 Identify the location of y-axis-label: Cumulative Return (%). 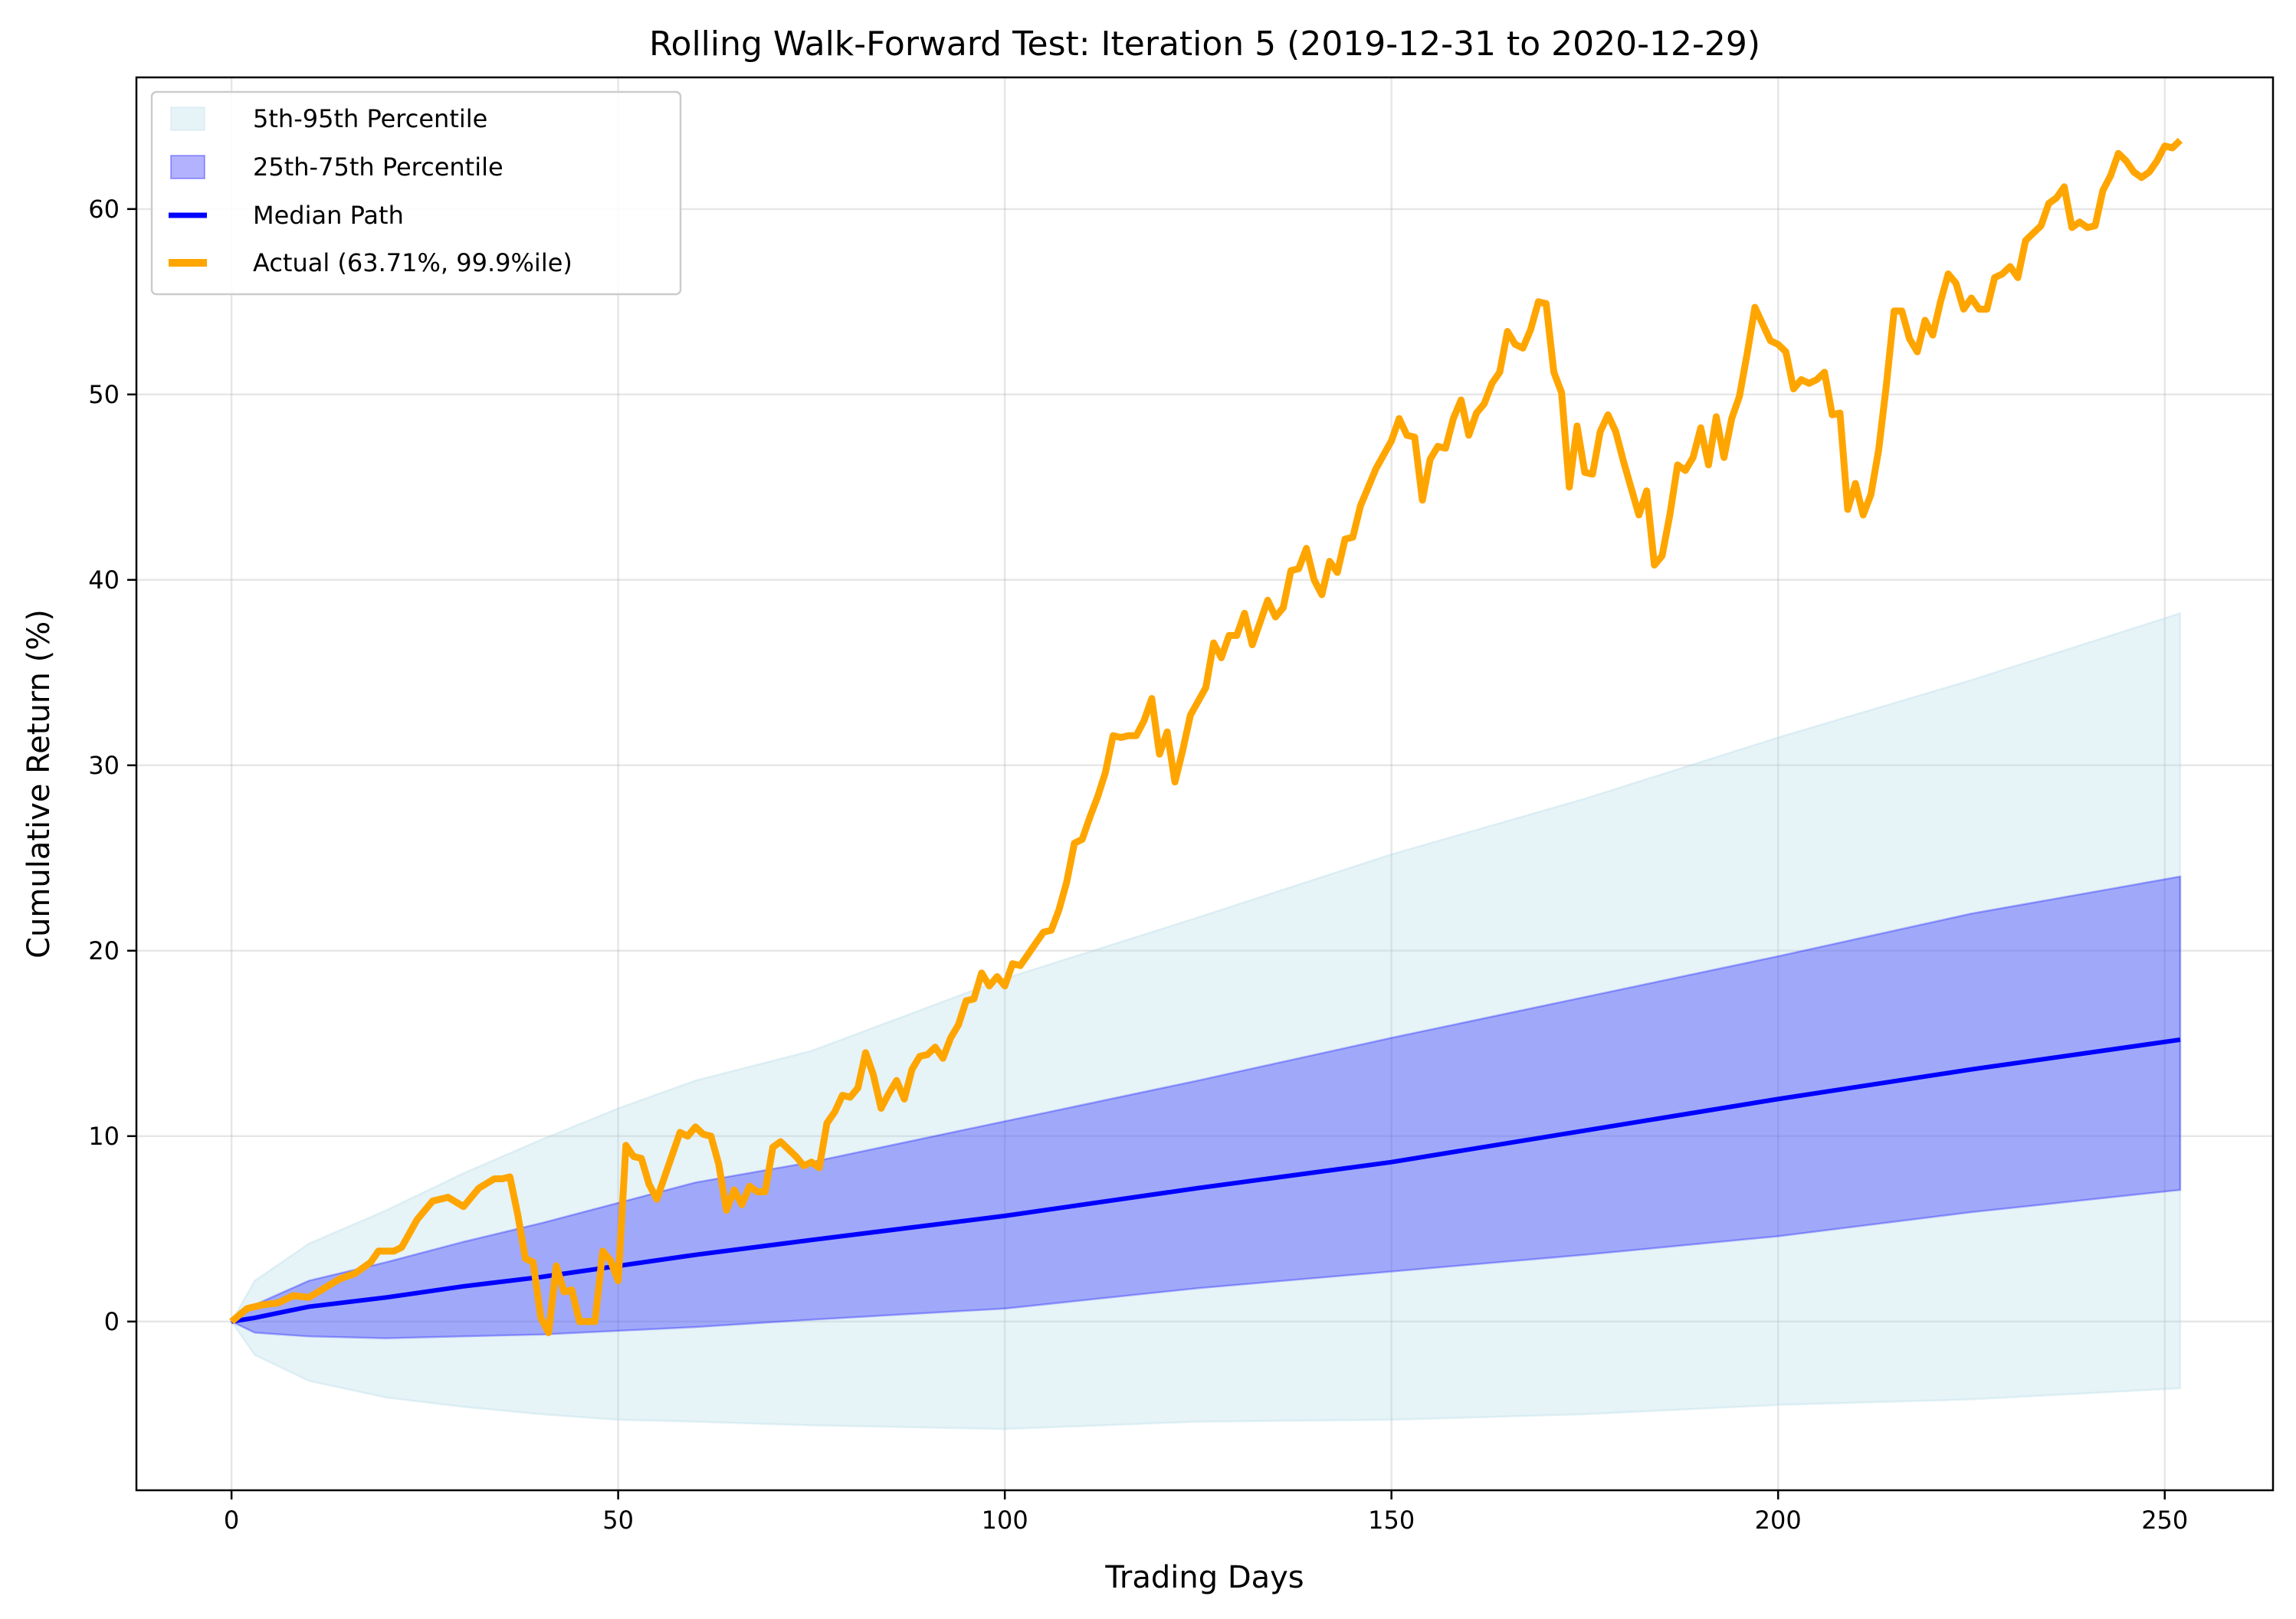
(39, 784).